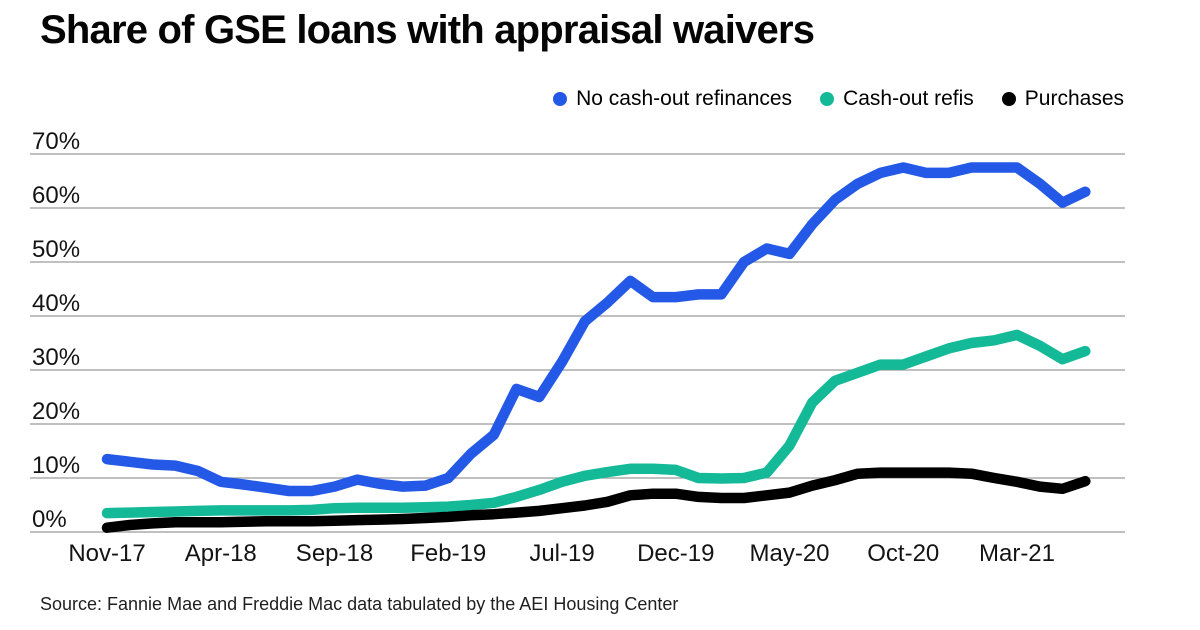  I want to click on legend-item-purchases: Purchases, so click(1062, 99).